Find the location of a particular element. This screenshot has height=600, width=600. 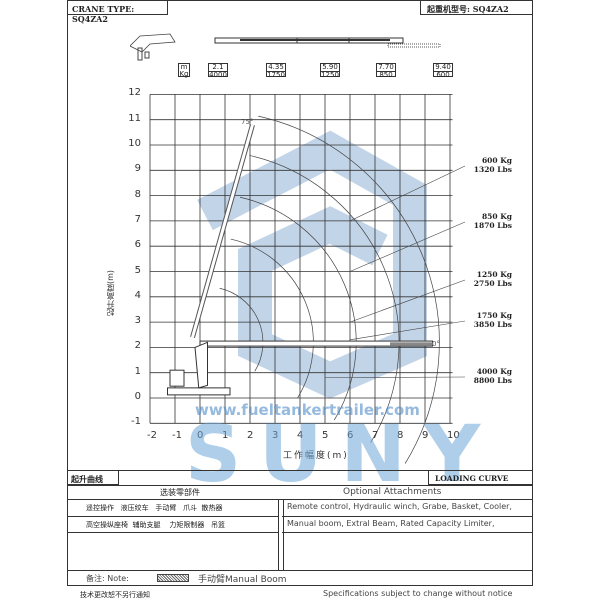

opt-title-cn: 选装零部件 is located at coordinates (180, 492).